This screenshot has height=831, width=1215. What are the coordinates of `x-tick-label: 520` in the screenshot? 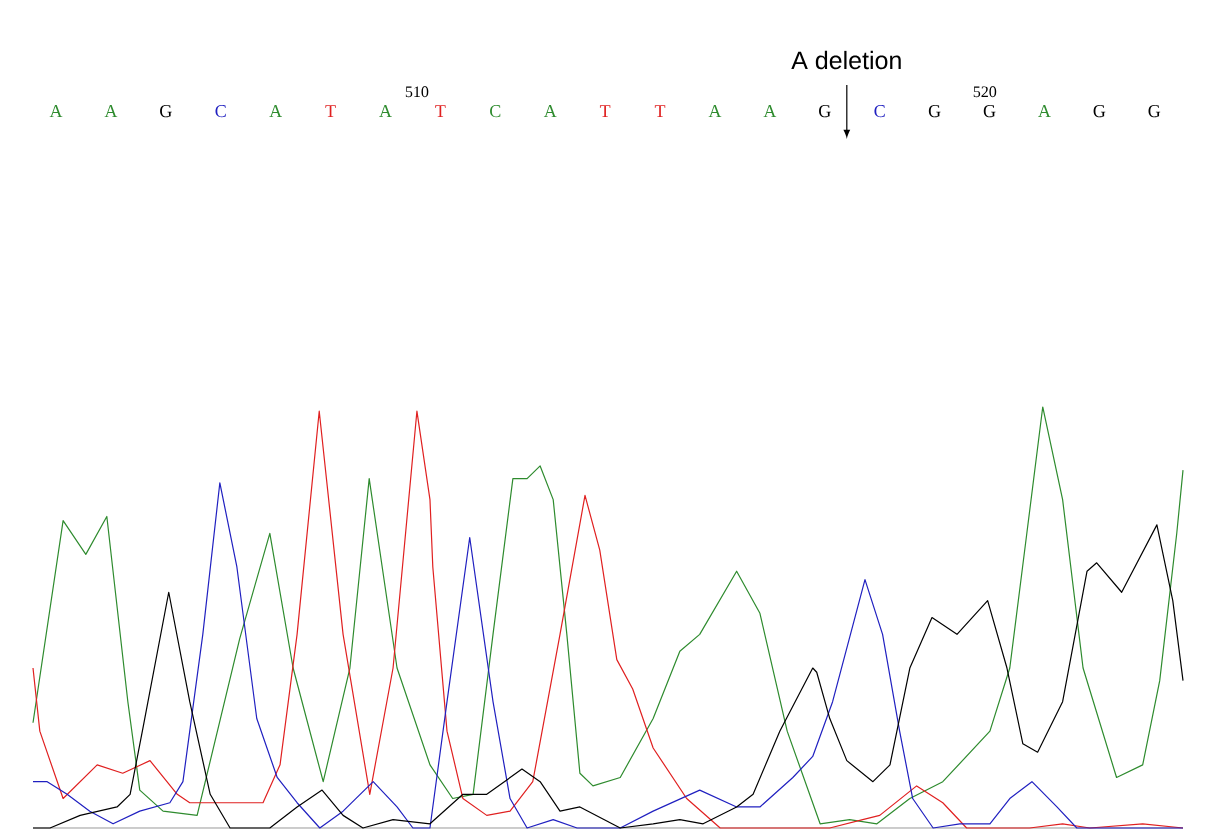 It's located at (985, 92).